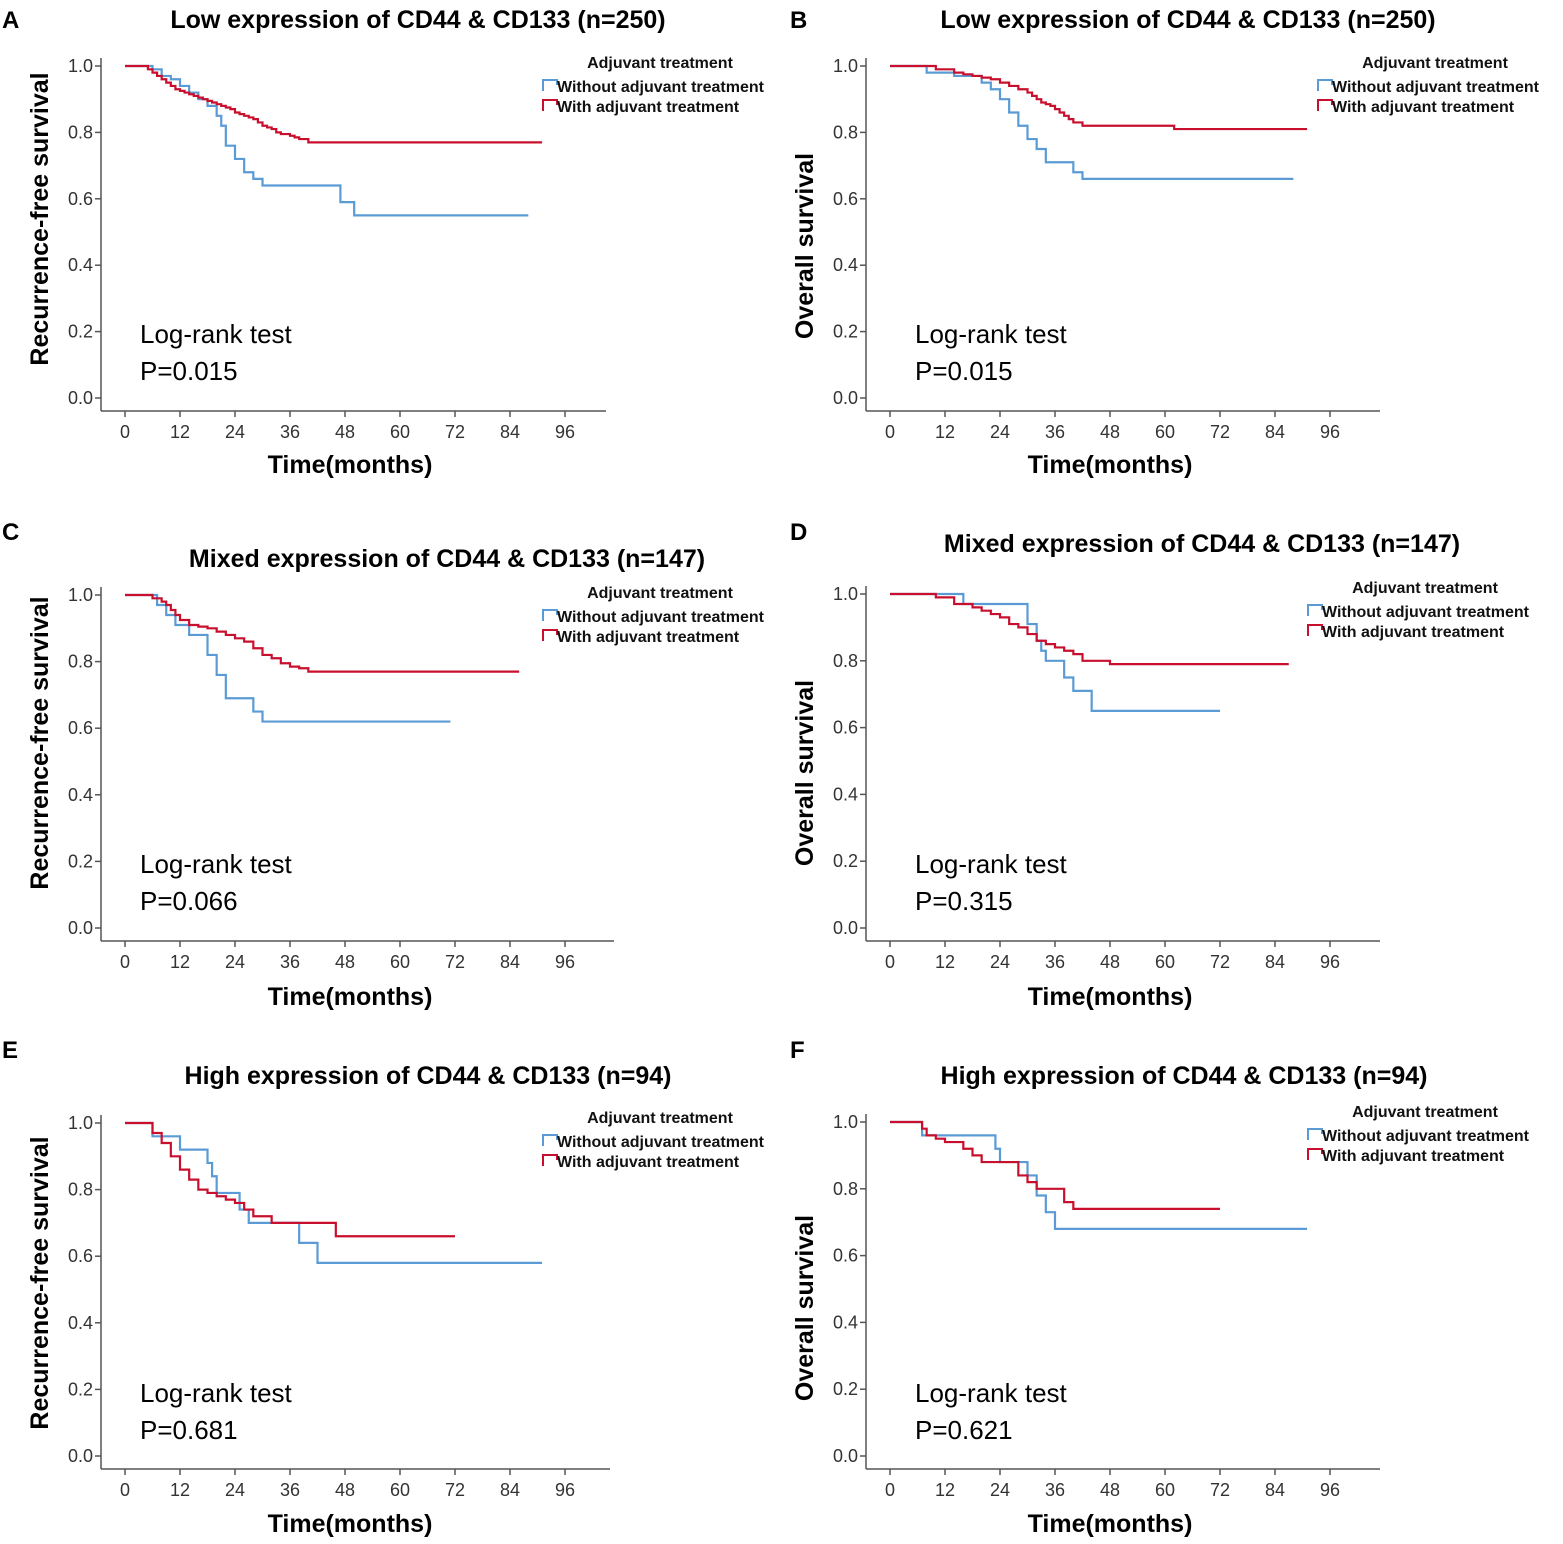 This screenshot has width=1563, height=1544. Describe the element at coordinates (964, 371) in the screenshot. I see `p-value-label: P=0.015` at that location.